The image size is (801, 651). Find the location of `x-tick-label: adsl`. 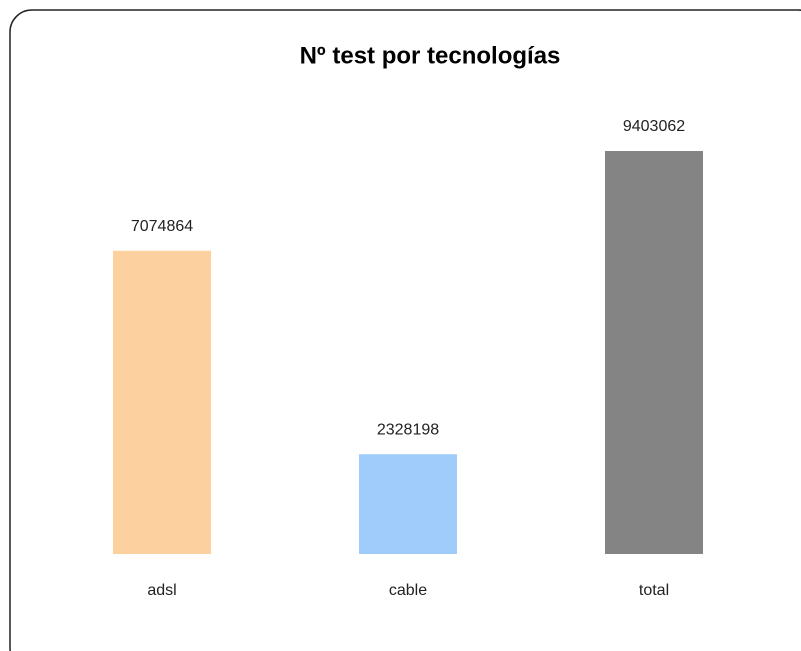

x-tick-label: adsl is located at coordinates (161, 590).